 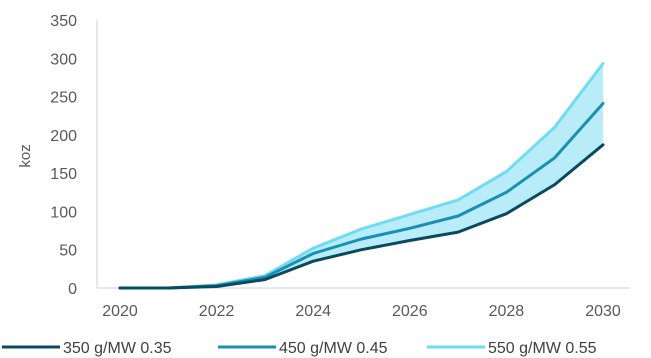 What do you see at coordinates (313, 311) in the screenshot?
I see `x-tick-label: 2024` at bounding box center [313, 311].